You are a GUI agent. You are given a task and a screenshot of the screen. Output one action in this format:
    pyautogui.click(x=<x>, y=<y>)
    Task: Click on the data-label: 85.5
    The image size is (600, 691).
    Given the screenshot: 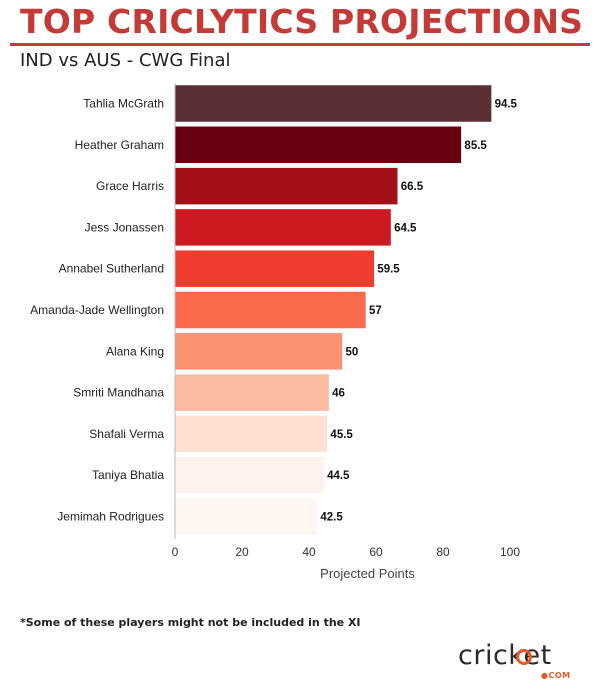 What is the action you would take?
    pyautogui.click(x=475, y=146)
    